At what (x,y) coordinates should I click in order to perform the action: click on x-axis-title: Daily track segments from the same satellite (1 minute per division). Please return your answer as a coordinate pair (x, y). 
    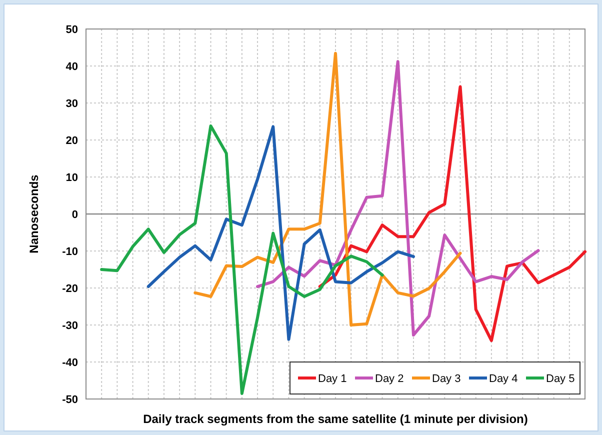
    Looking at the image, I should click on (335, 419).